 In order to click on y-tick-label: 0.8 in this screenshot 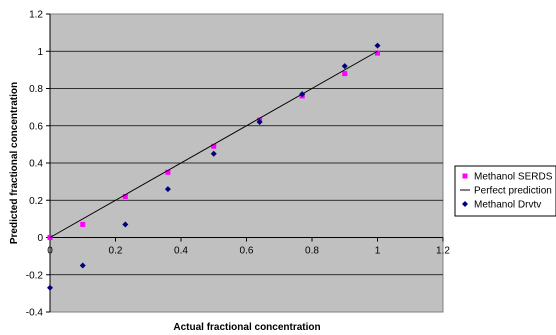, I will do `click(36, 89)`.